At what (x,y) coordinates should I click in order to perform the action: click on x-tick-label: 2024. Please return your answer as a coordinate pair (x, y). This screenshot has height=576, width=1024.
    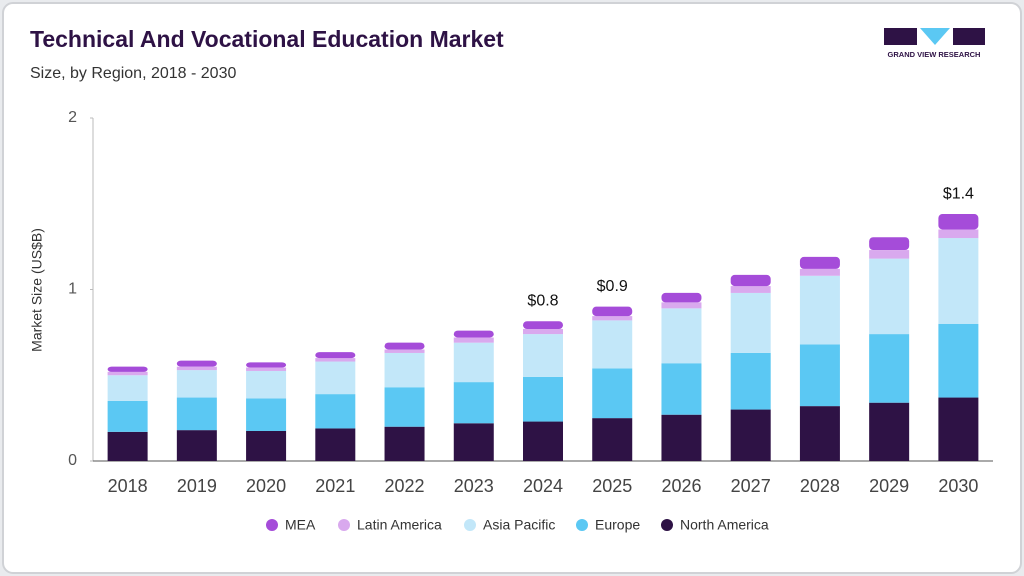
    Looking at the image, I should click on (543, 486).